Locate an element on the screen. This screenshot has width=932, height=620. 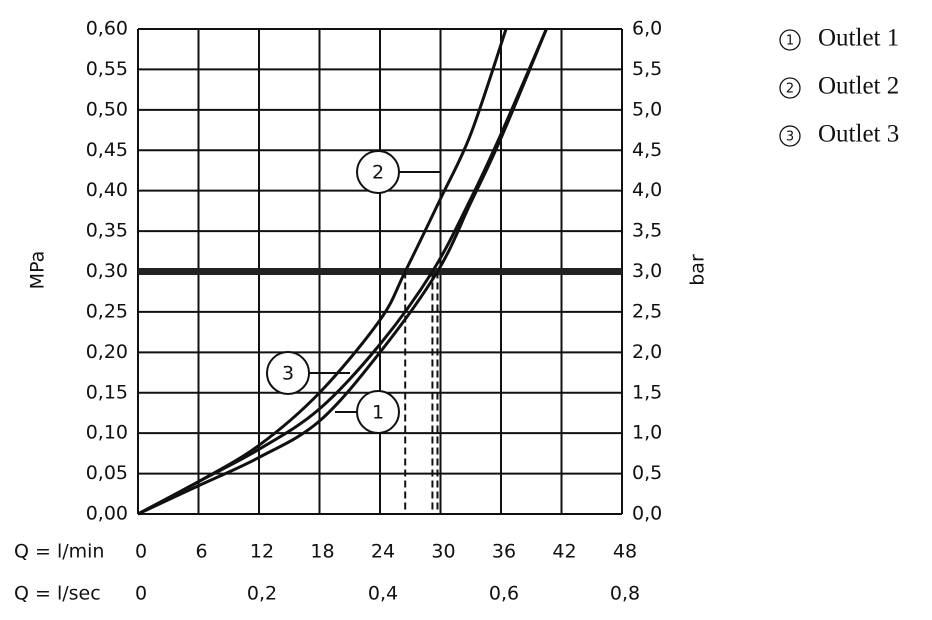
x-tick-label: 42 is located at coordinates (564, 552).